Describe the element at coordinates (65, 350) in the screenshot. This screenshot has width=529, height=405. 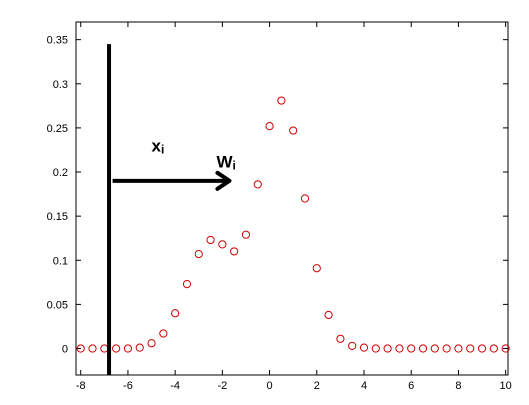
I see `y-tick-label: 0` at that location.